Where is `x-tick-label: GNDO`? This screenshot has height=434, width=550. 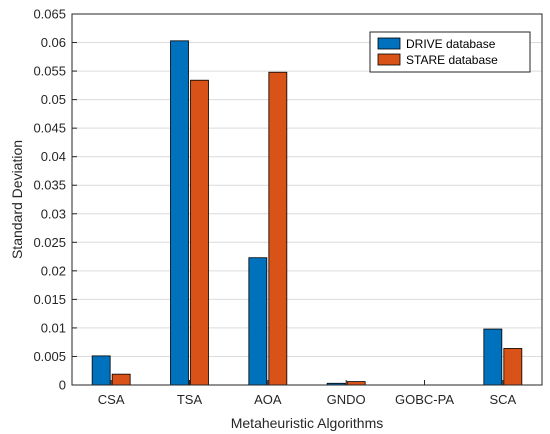 x-tick-label: GNDO is located at coordinates (346, 399).